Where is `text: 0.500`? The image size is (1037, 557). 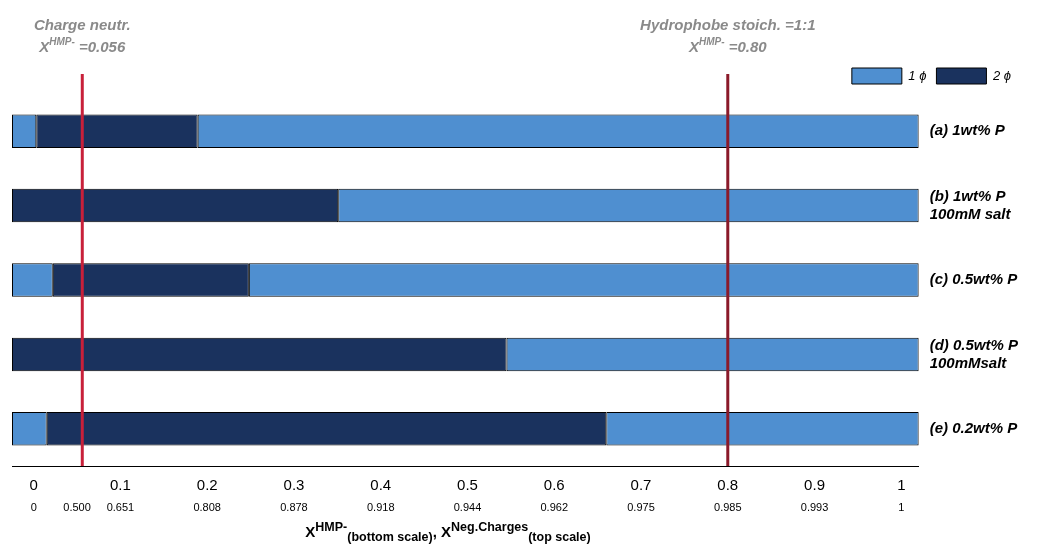 text: 0.500 is located at coordinates (77, 506).